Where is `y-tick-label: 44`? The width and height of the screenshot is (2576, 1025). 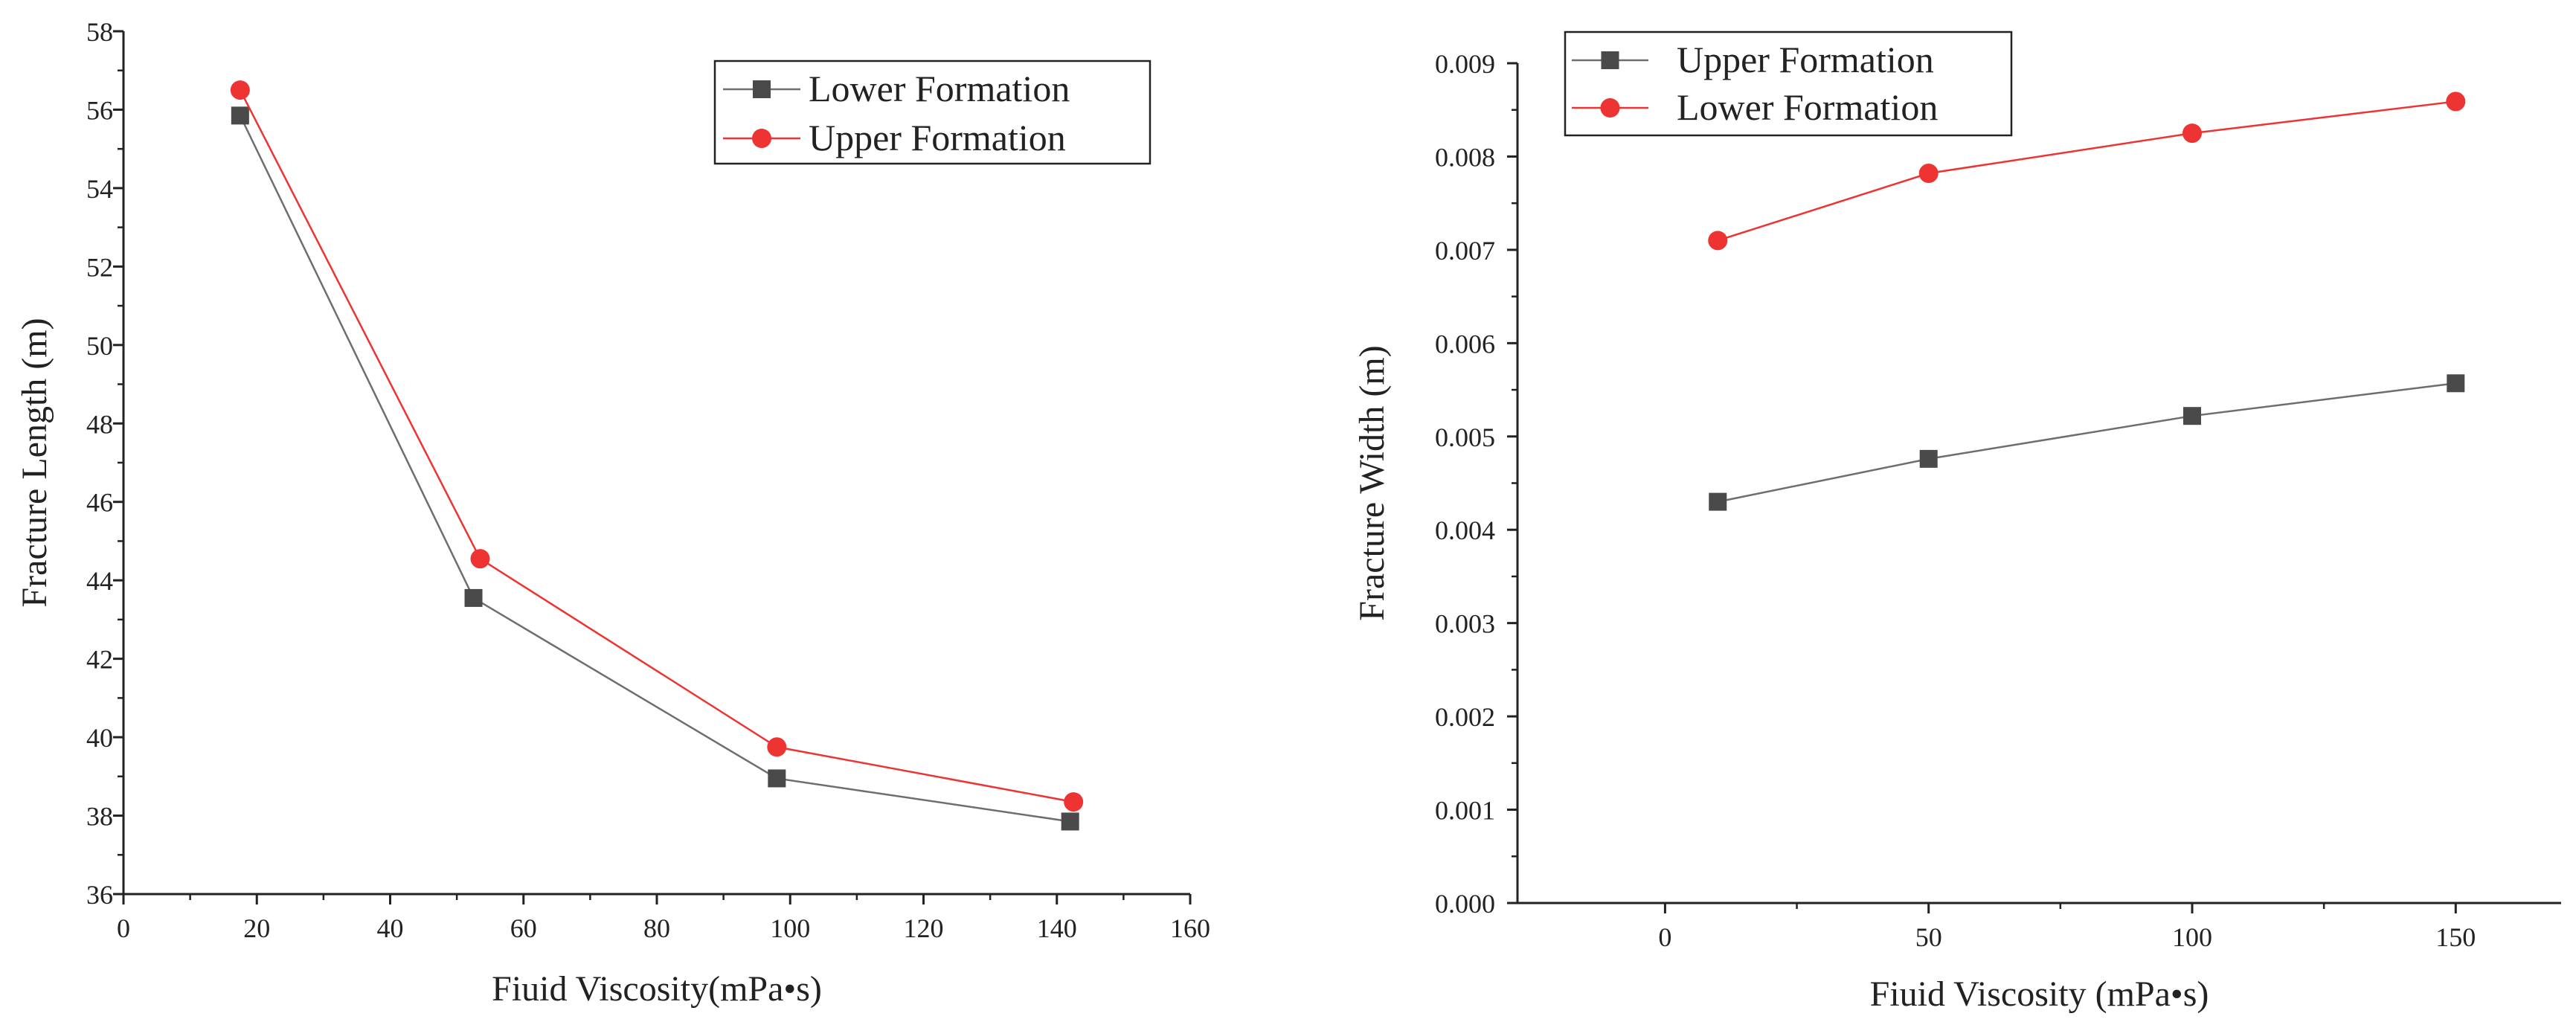
y-tick-label: 44 is located at coordinates (99, 581).